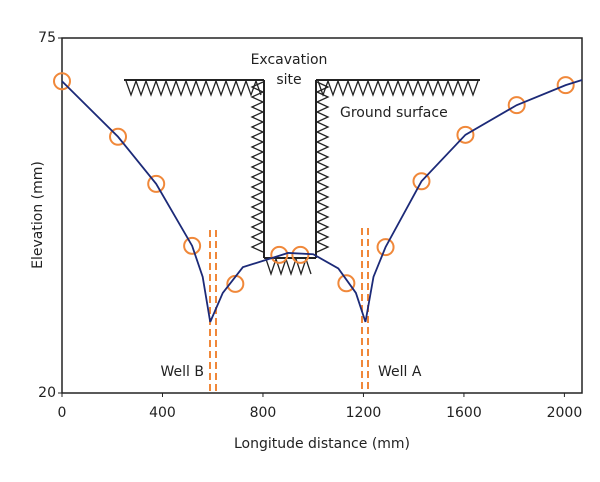 Image resolution: width=600 pixels, height=482 pixels. What do you see at coordinates (47, 393) in the screenshot?
I see `y-tick-label: 20` at bounding box center [47, 393].